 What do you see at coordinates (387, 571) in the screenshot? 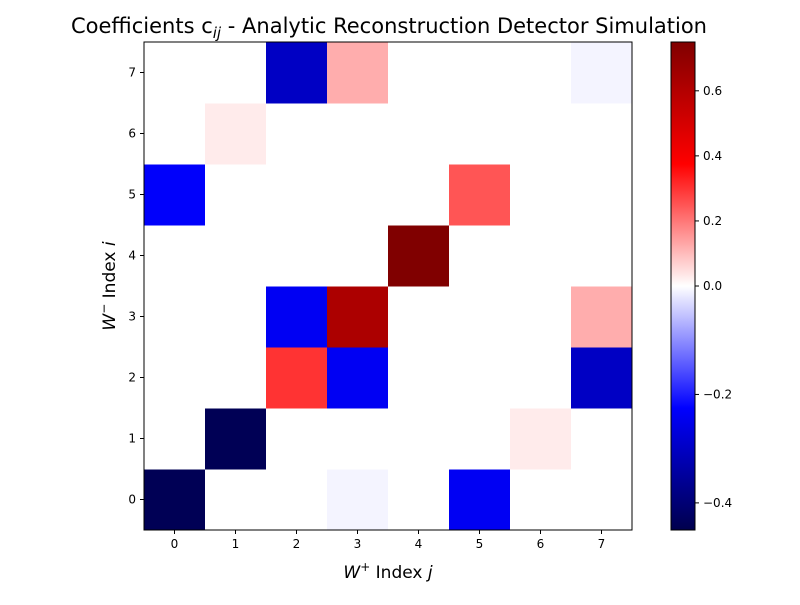
I see `x-axis-label: W+ Index j` at bounding box center [387, 571].